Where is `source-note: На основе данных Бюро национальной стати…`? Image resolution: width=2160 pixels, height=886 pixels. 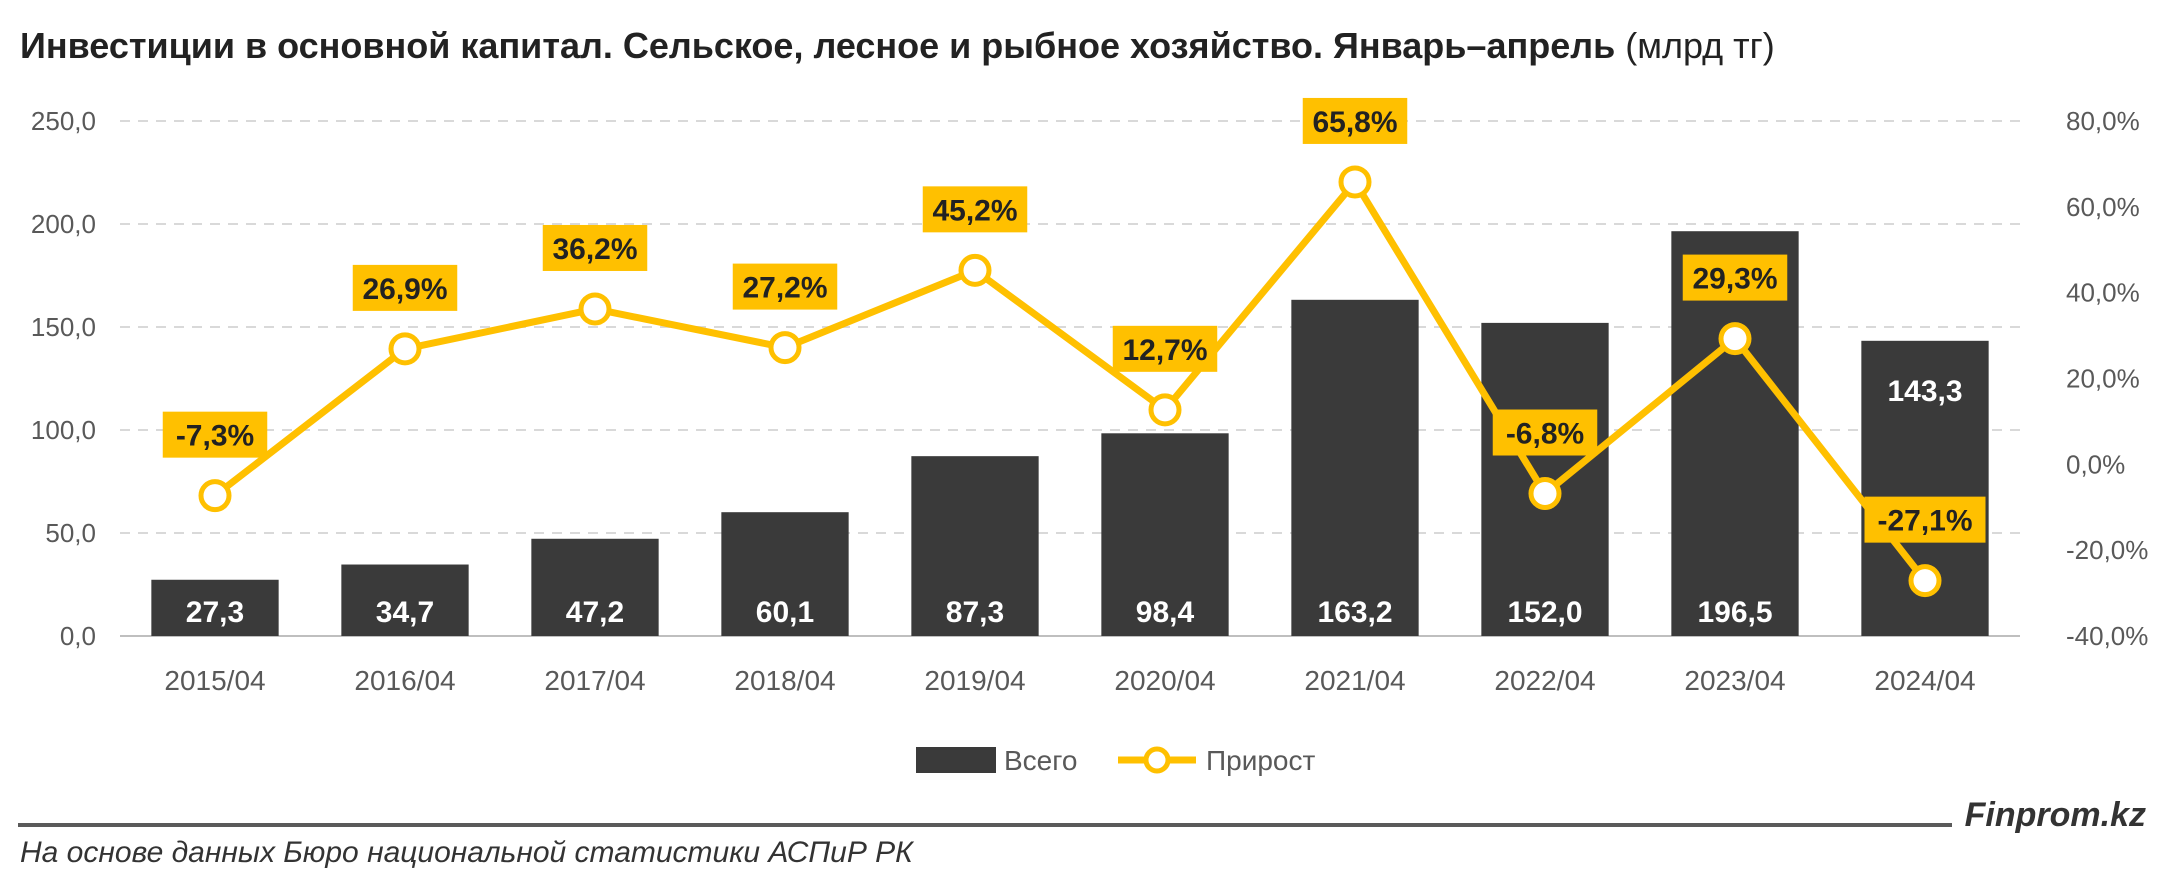
source-note: На основе данных Бюро национальной стати… is located at coordinates (466, 852).